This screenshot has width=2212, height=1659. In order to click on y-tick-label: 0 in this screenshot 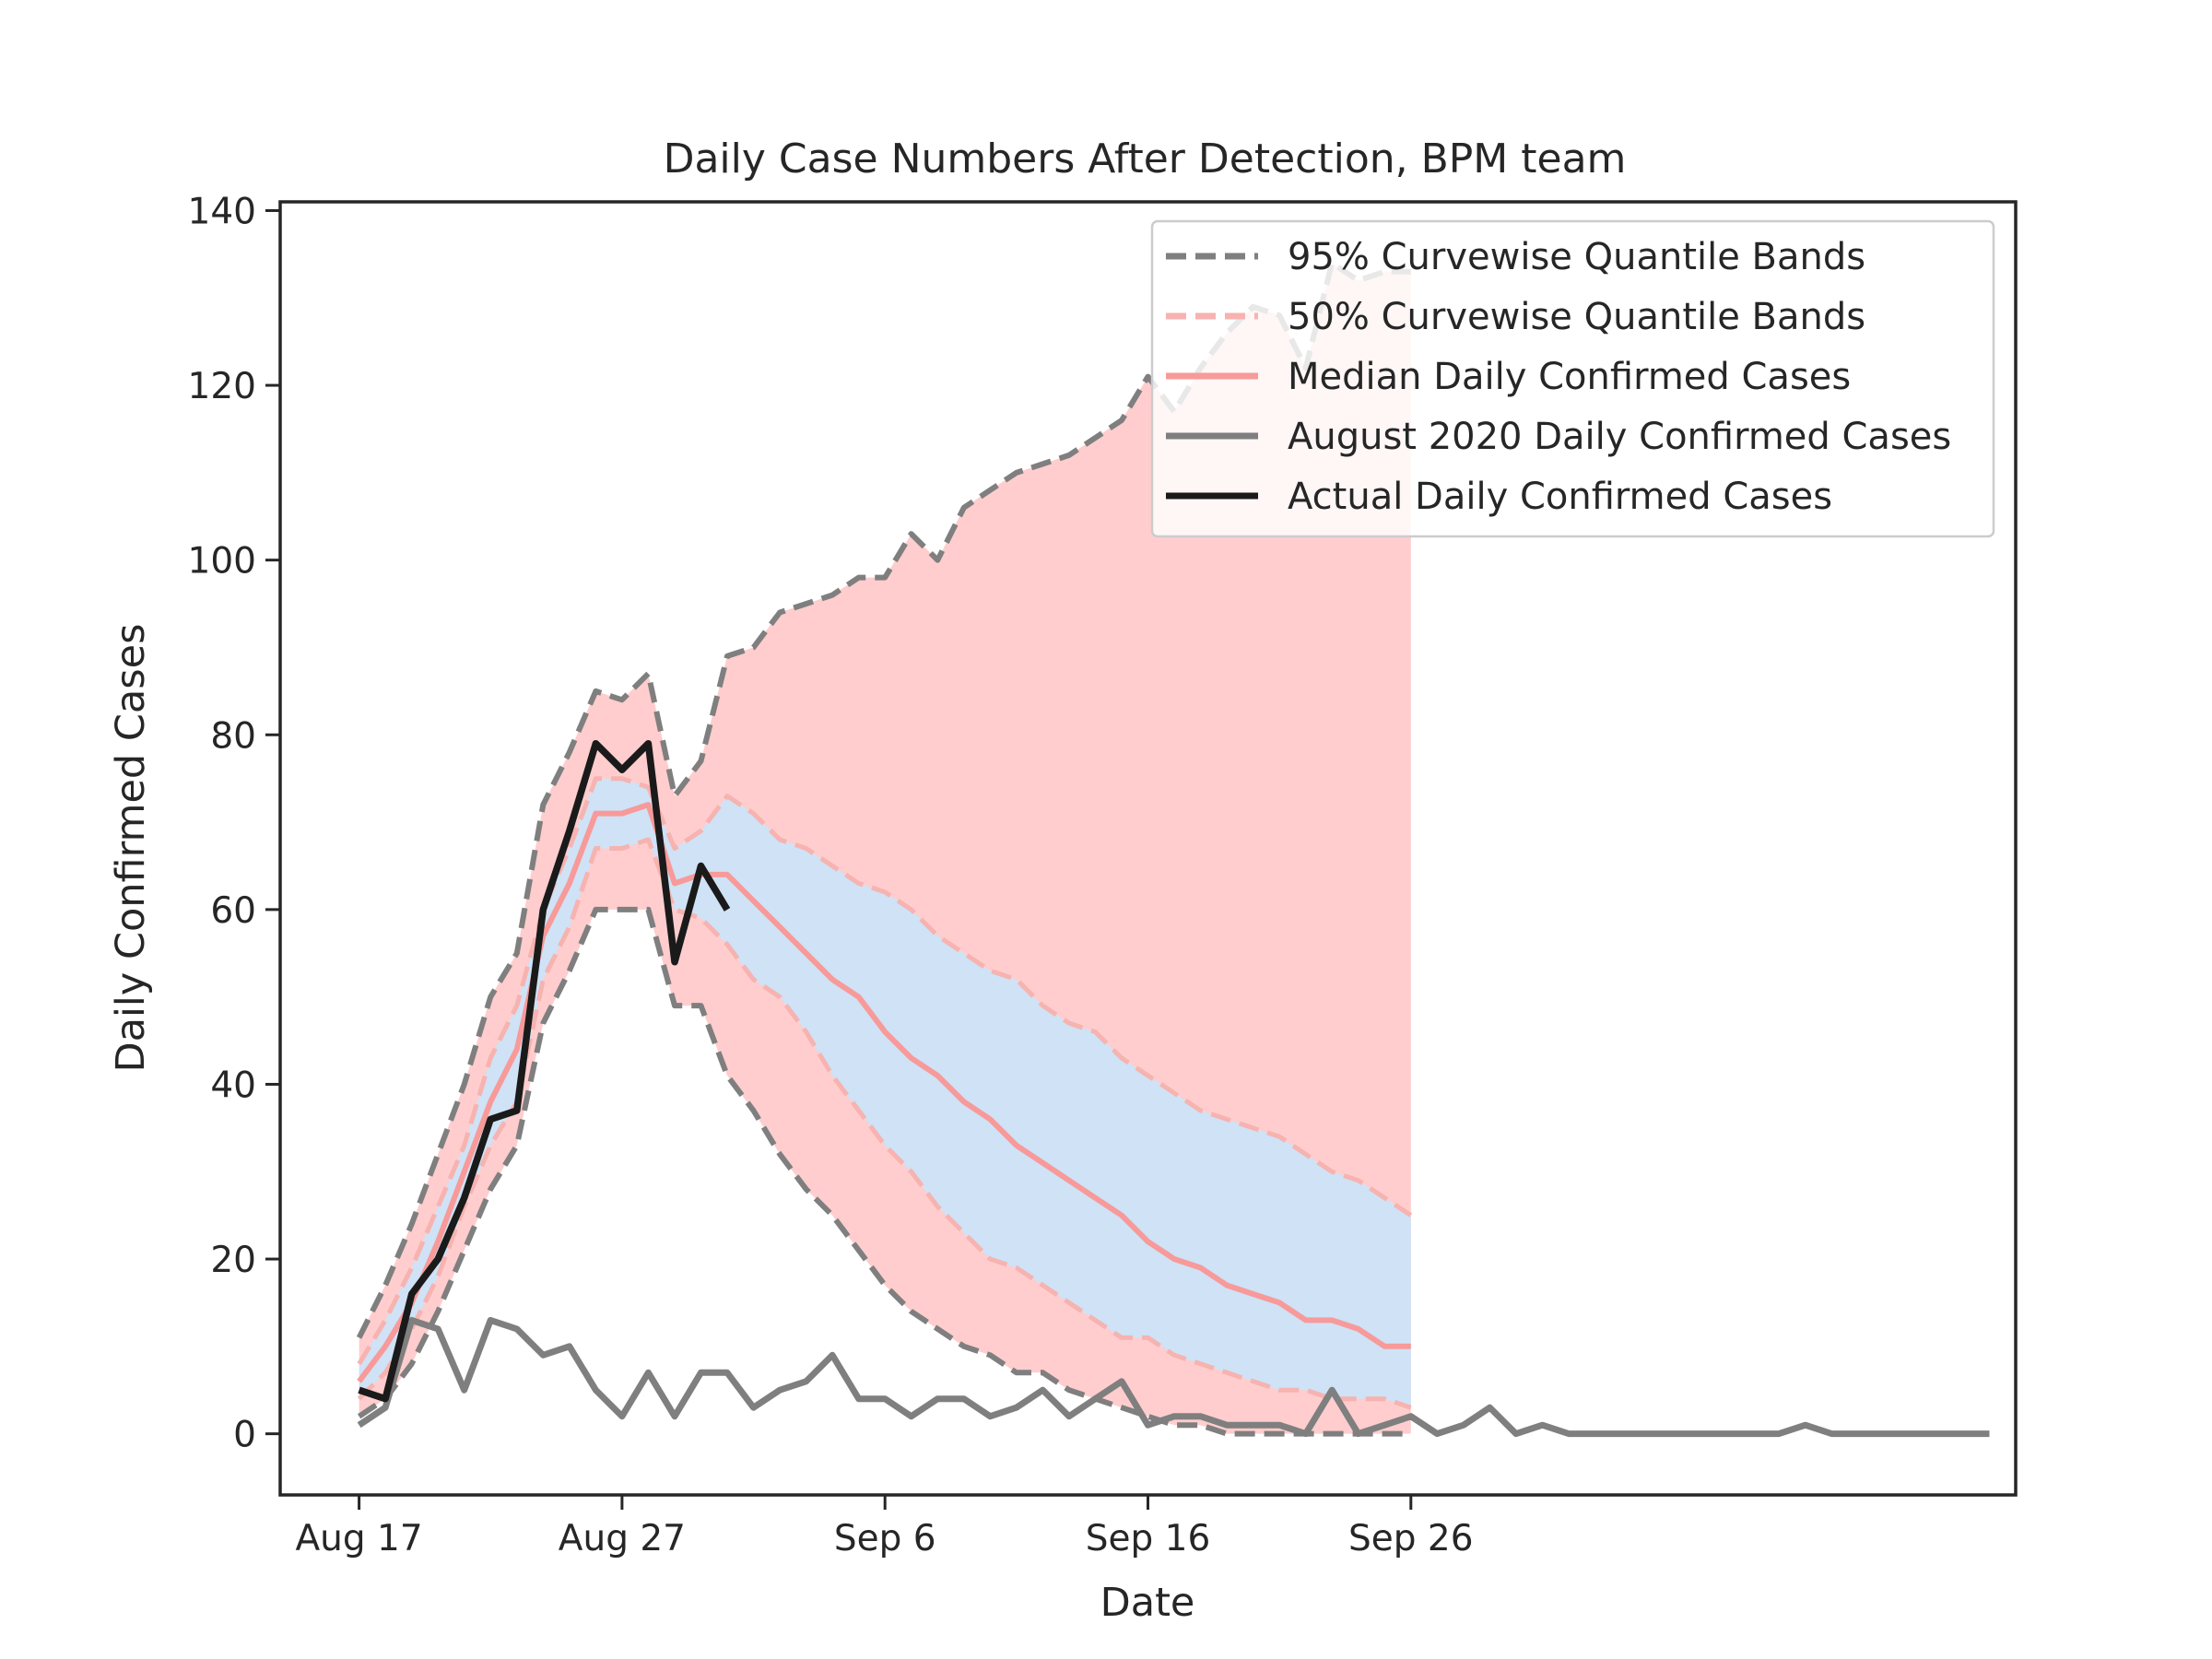, I will do `click(244, 1435)`.